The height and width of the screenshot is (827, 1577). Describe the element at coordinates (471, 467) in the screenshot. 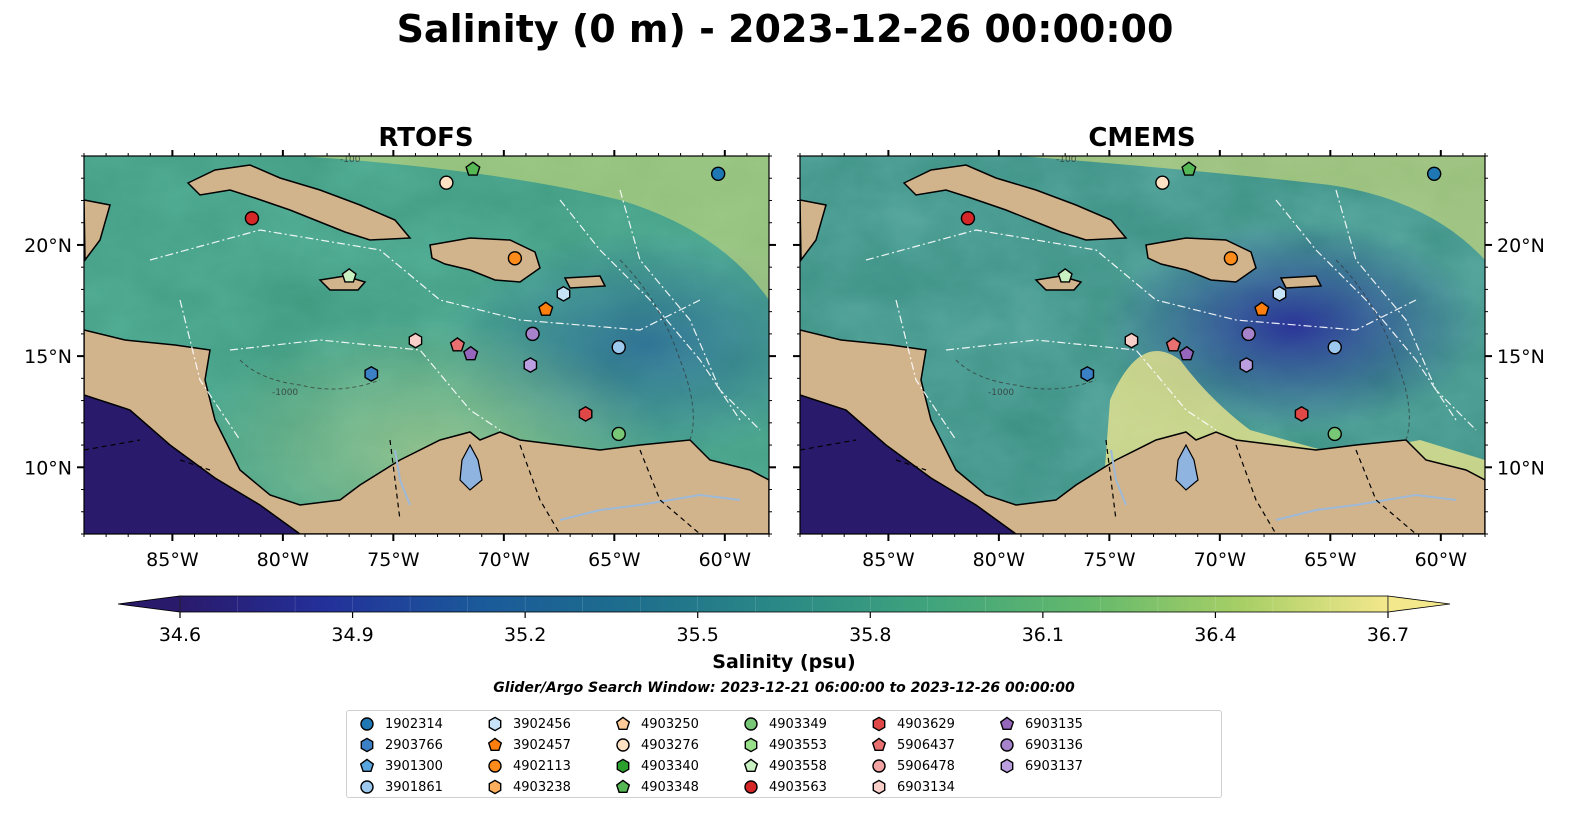

I see `lake-maracaibo` at that location.